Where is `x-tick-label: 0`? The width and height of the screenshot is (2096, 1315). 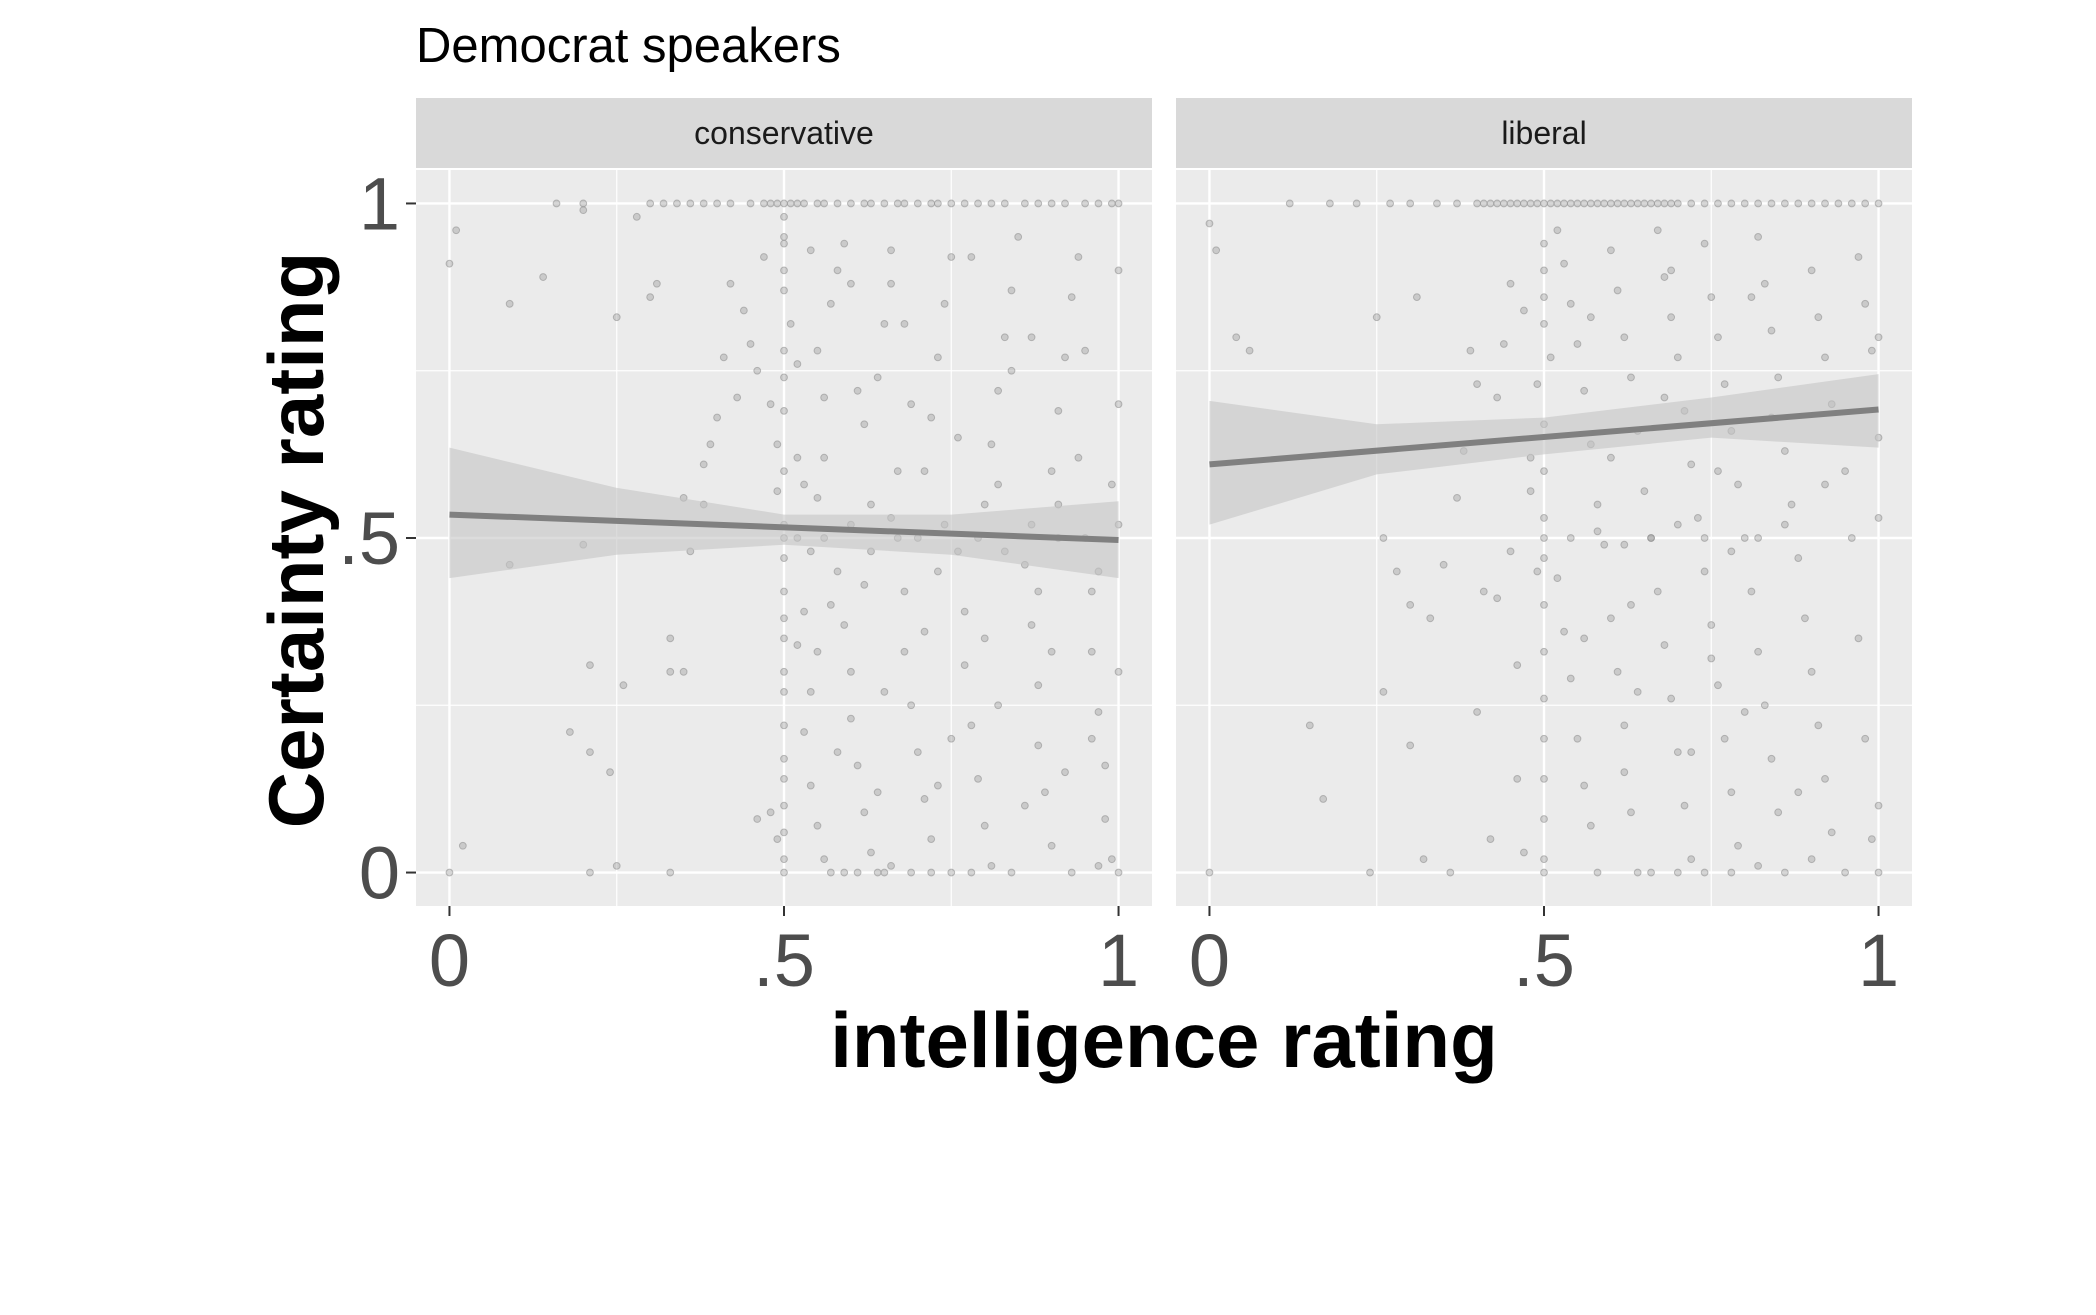
x-tick-label: 0 is located at coordinates (449, 960).